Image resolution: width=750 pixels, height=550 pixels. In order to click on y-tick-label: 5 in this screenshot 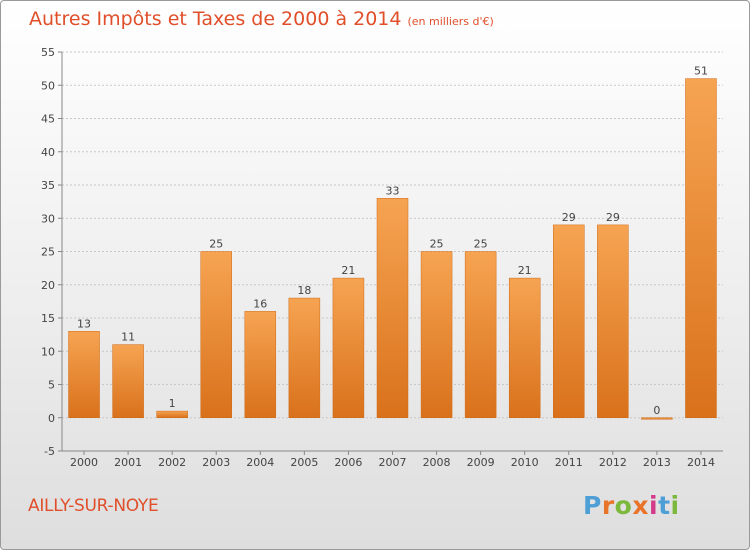, I will do `click(51, 385)`.